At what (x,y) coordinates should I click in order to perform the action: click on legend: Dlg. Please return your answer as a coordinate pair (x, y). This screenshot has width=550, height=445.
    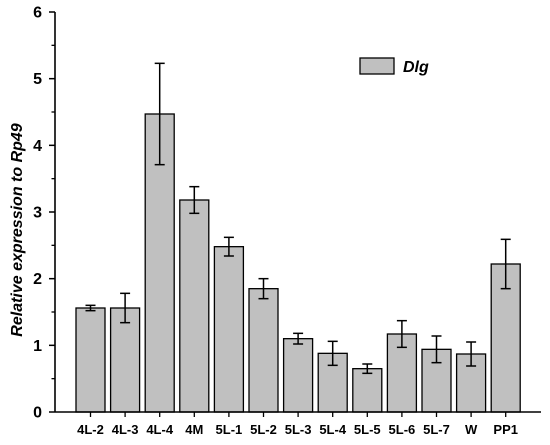
    Looking at the image, I should click on (394, 66).